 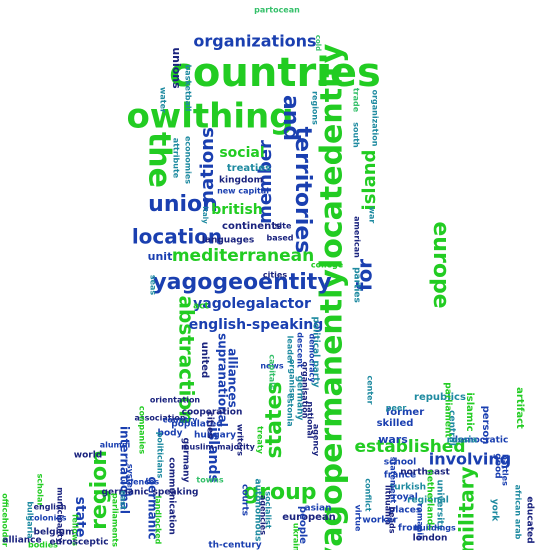 What do you see at coordinates (272, 372) in the screenshot?
I see `word: capitals` at bounding box center [272, 372].